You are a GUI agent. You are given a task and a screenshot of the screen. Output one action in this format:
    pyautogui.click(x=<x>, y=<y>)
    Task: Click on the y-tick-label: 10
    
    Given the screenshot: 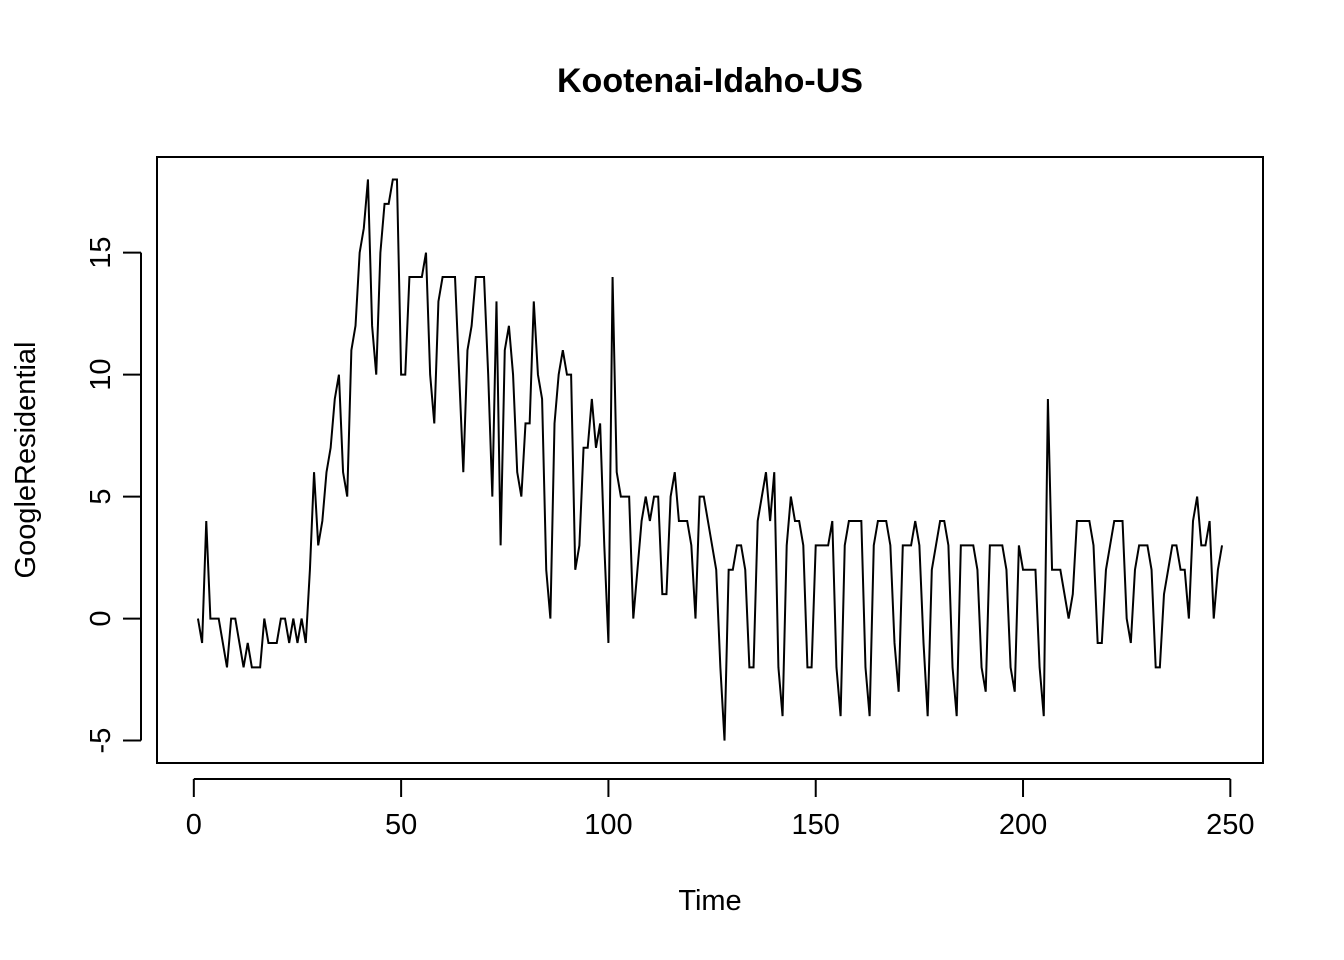 What is the action you would take?
    pyautogui.click(x=101, y=374)
    